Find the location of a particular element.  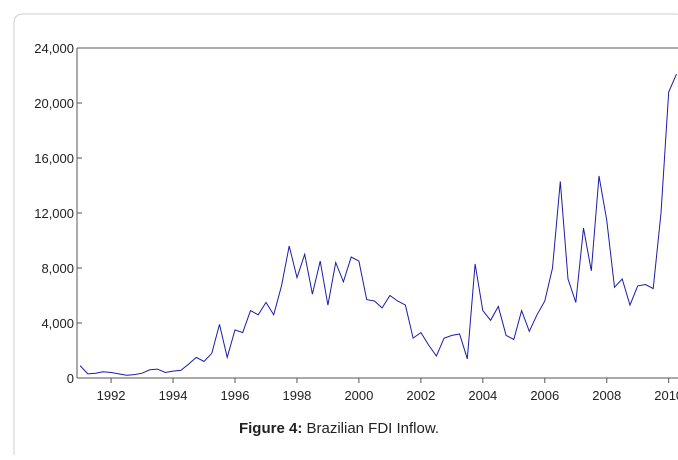

x-tick-label: 2002 is located at coordinates (420, 395).